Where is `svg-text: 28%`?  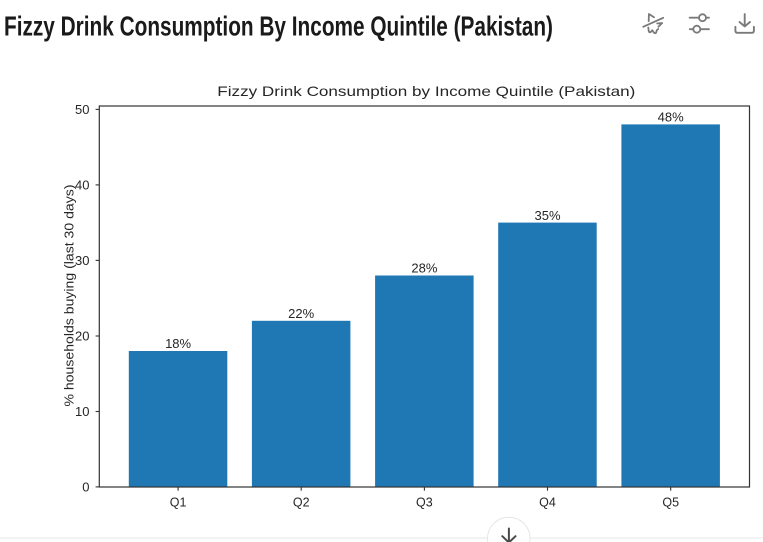
svg-text: 28% is located at coordinates (424, 268).